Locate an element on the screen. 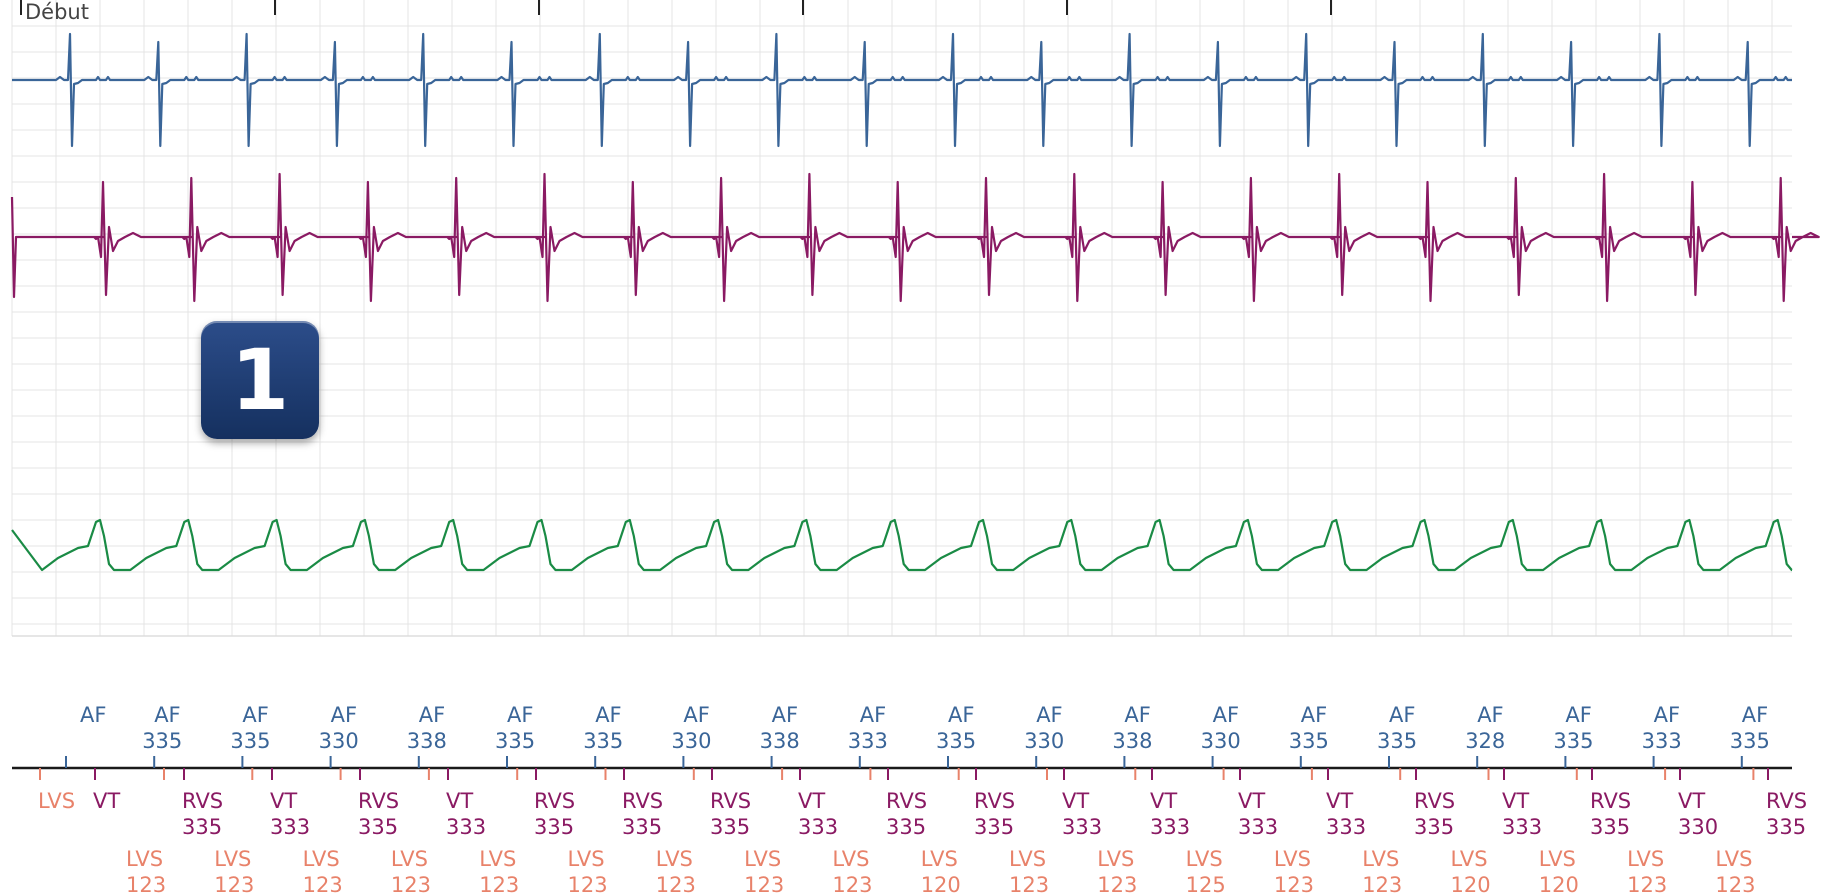  step-number-label: 1 is located at coordinates (260, 380).